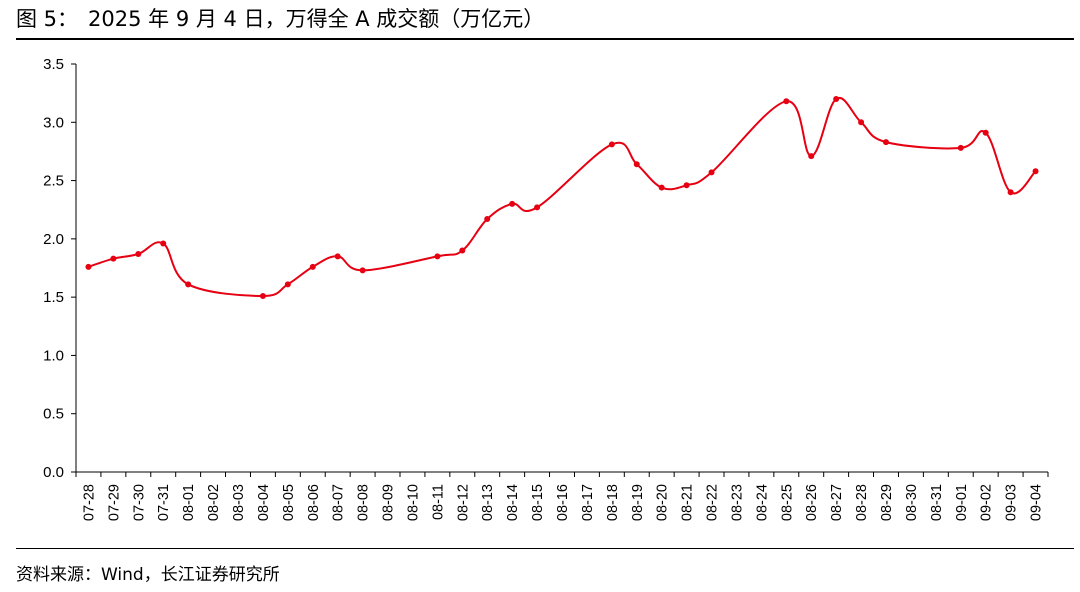  I want to click on header-rule, so click(545, 39).